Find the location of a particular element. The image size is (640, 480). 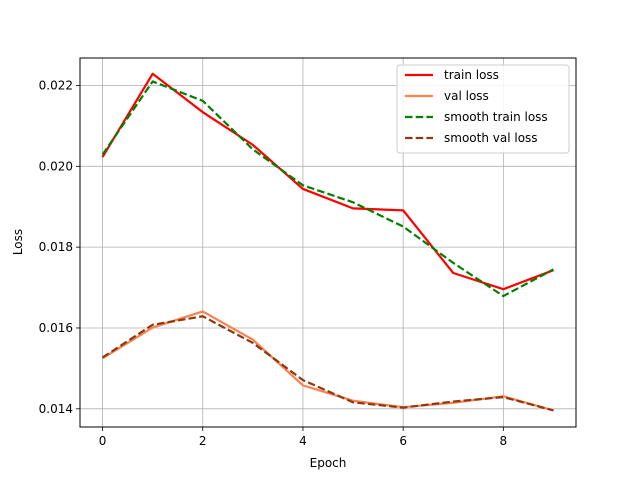

series-line-smooth-val-loss is located at coordinates (327, 363).